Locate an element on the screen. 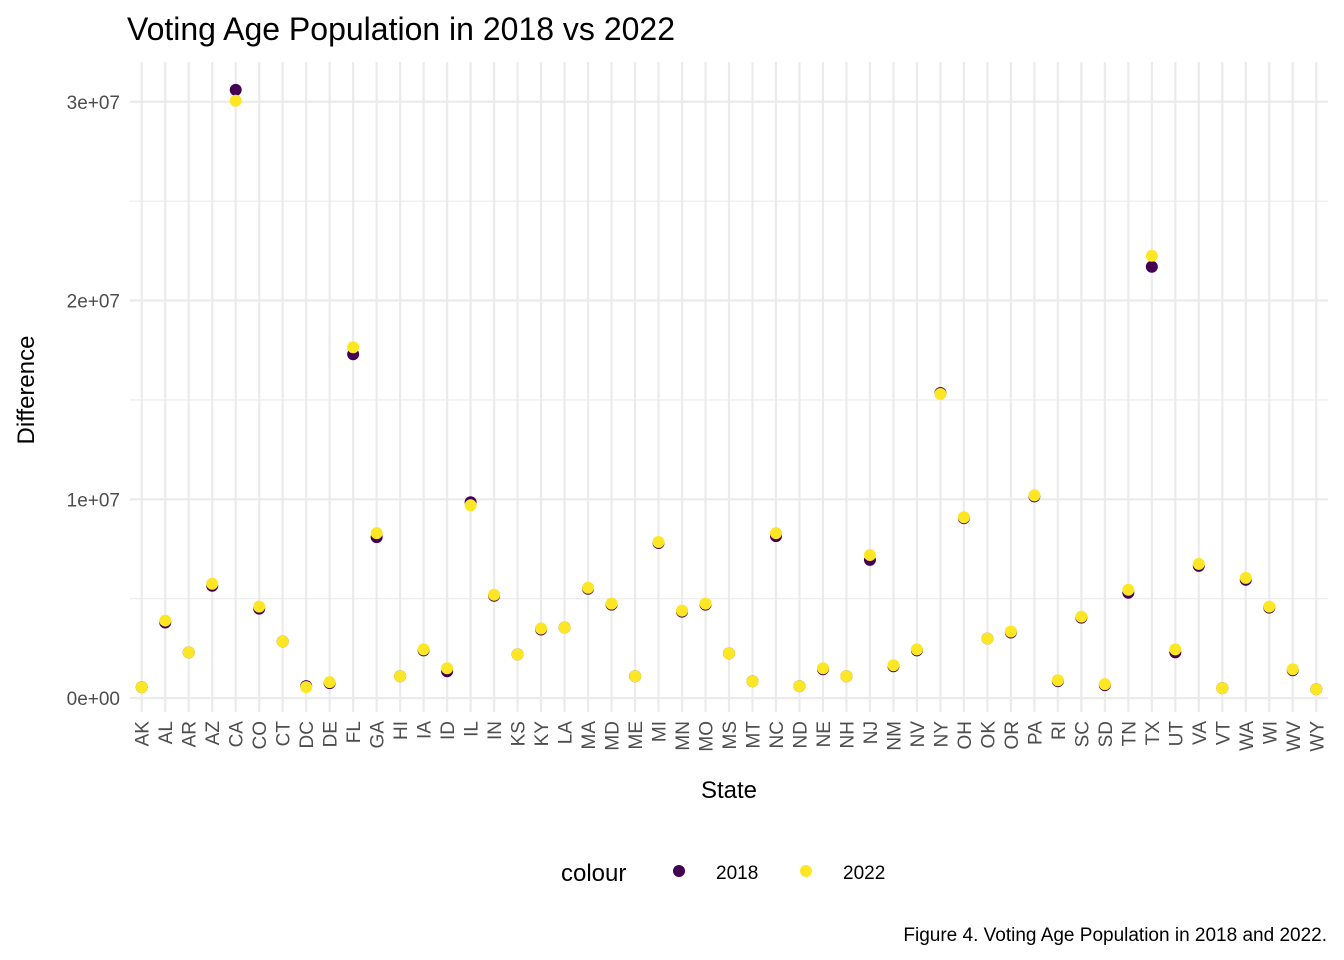 Image resolution: width=1344 pixels, height=960 pixels. x-tick-label-in: IN is located at coordinates (495, 730).